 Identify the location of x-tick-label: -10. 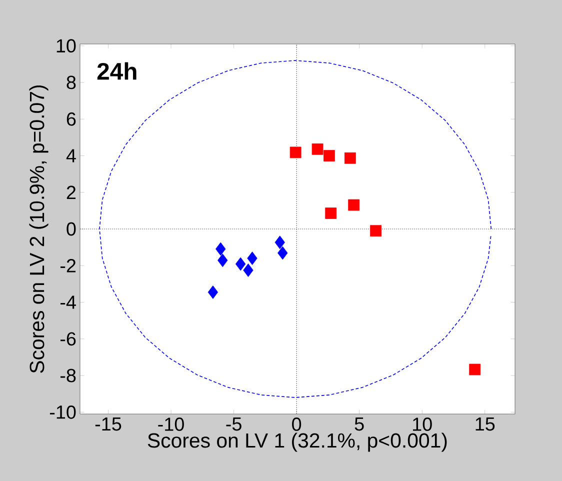
(171, 424).